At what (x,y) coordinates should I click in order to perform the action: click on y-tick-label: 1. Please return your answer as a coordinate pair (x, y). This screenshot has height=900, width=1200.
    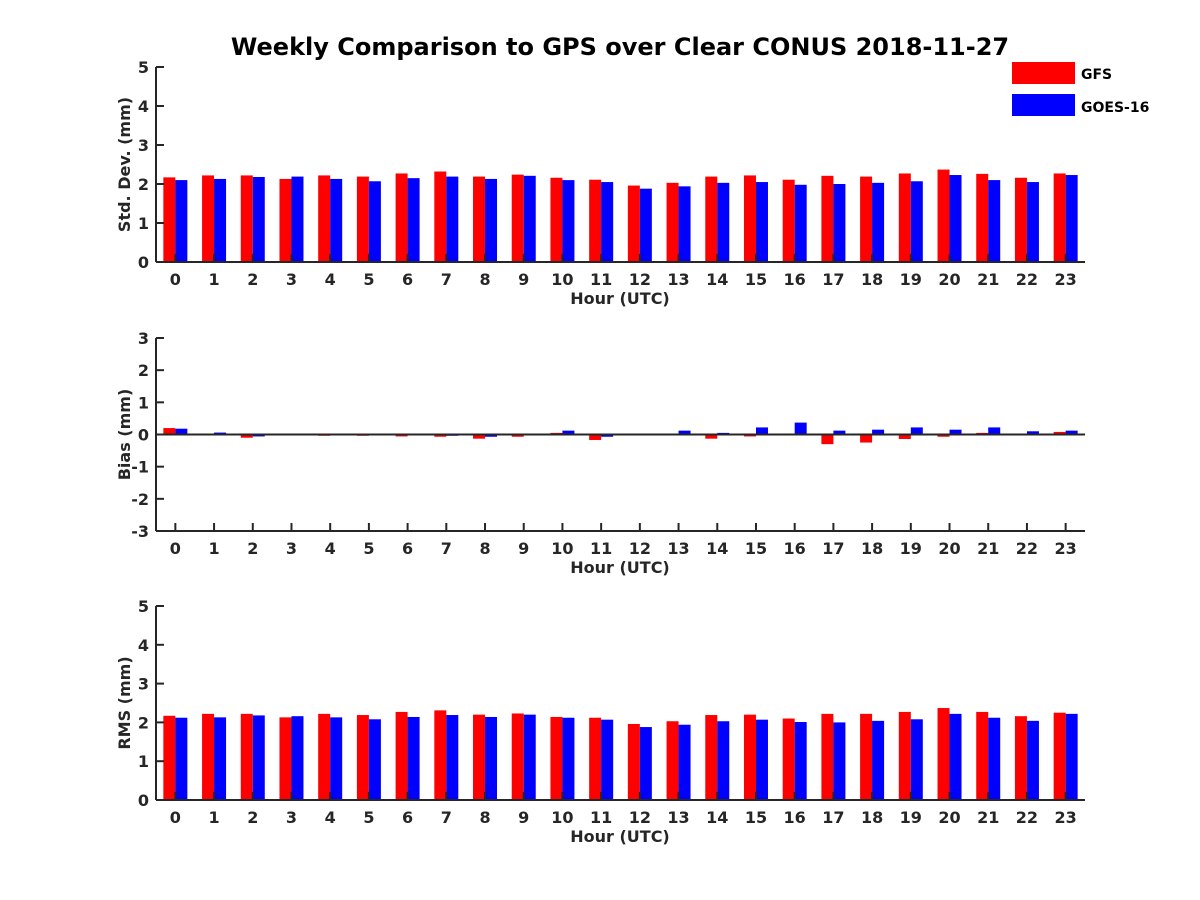
    Looking at the image, I should click on (143, 761).